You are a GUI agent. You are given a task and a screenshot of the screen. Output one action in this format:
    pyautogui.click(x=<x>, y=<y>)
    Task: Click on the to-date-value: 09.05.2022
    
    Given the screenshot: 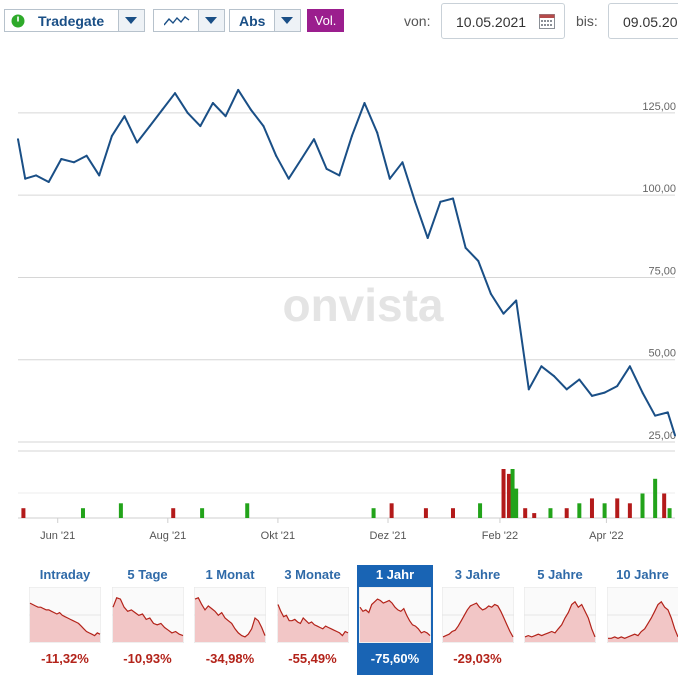 What is the action you would take?
    pyautogui.click(x=650, y=22)
    